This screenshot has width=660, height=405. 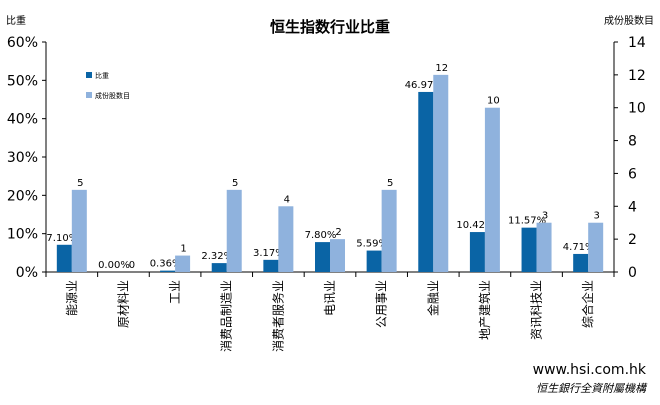 I want to click on y-left-tick-label: 30%, so click(x=22, y=158).